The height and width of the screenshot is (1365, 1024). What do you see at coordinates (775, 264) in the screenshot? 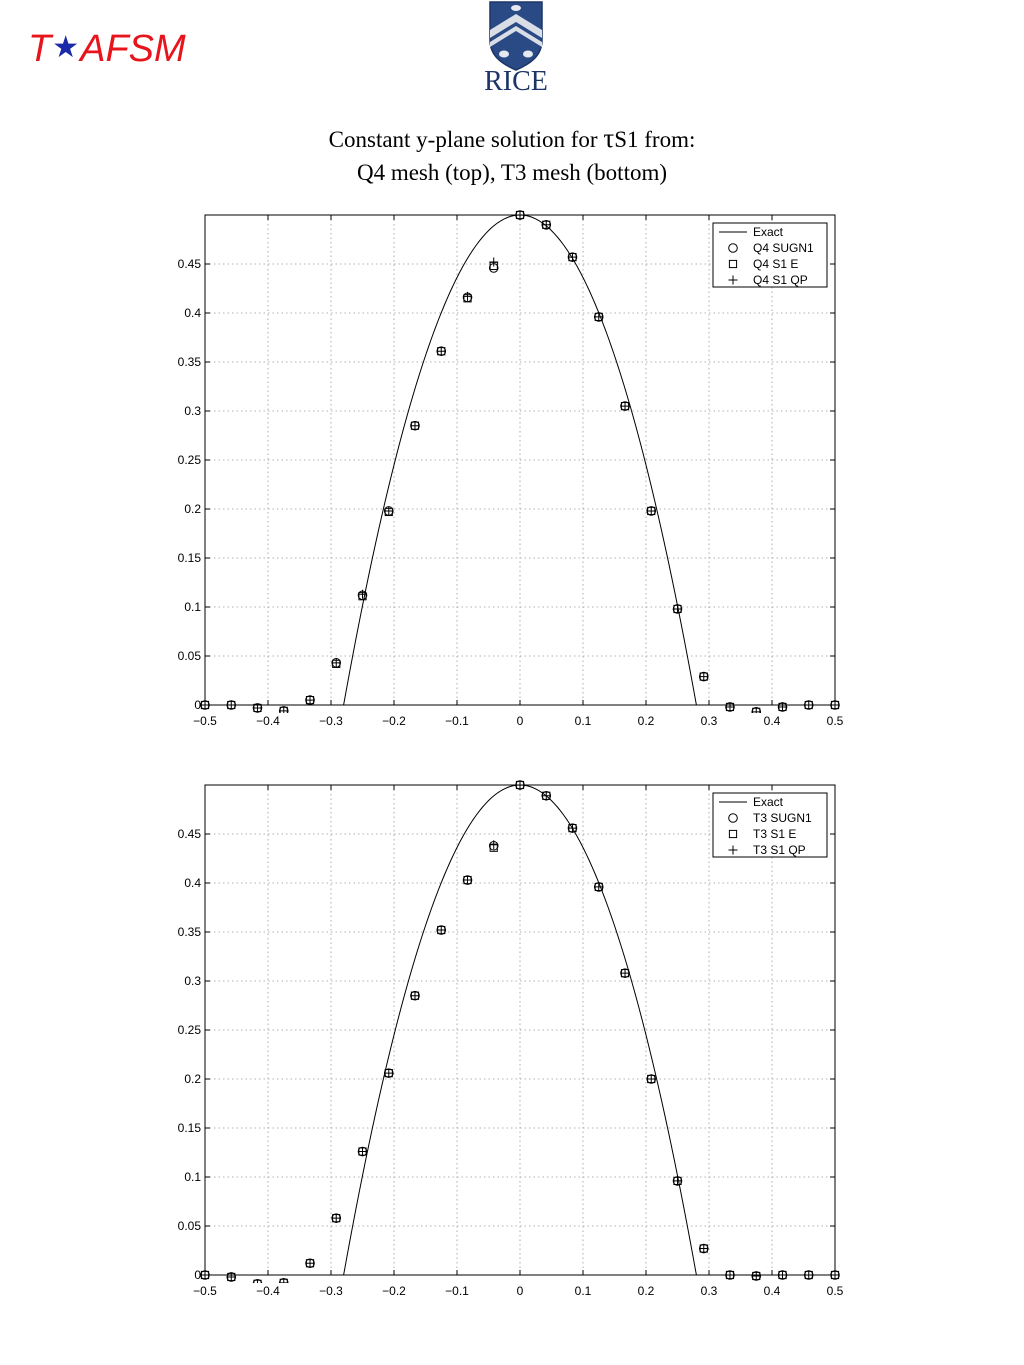
I see `legend-label: Q4 S1 E` at bounding box center [775, 264].